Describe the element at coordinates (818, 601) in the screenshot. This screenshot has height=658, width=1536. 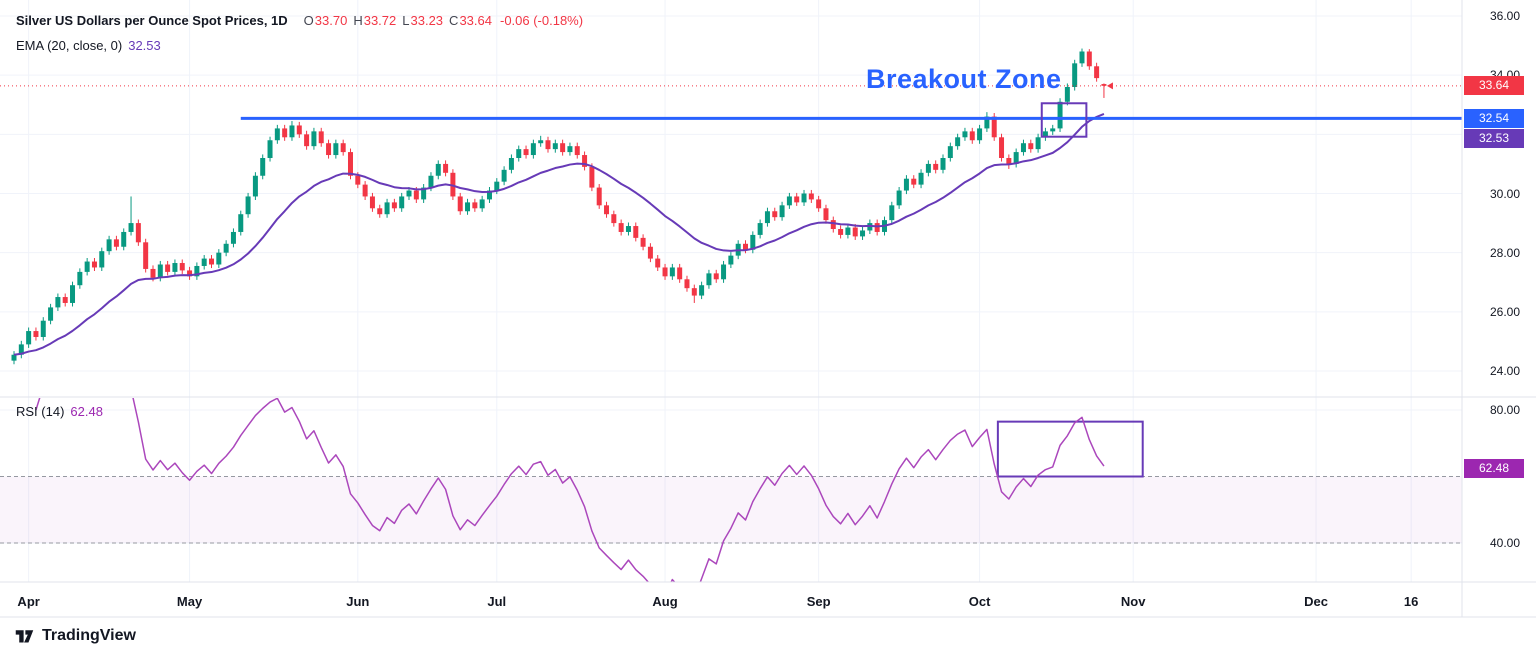
I see `time-label-Sep: Sep` at that location.